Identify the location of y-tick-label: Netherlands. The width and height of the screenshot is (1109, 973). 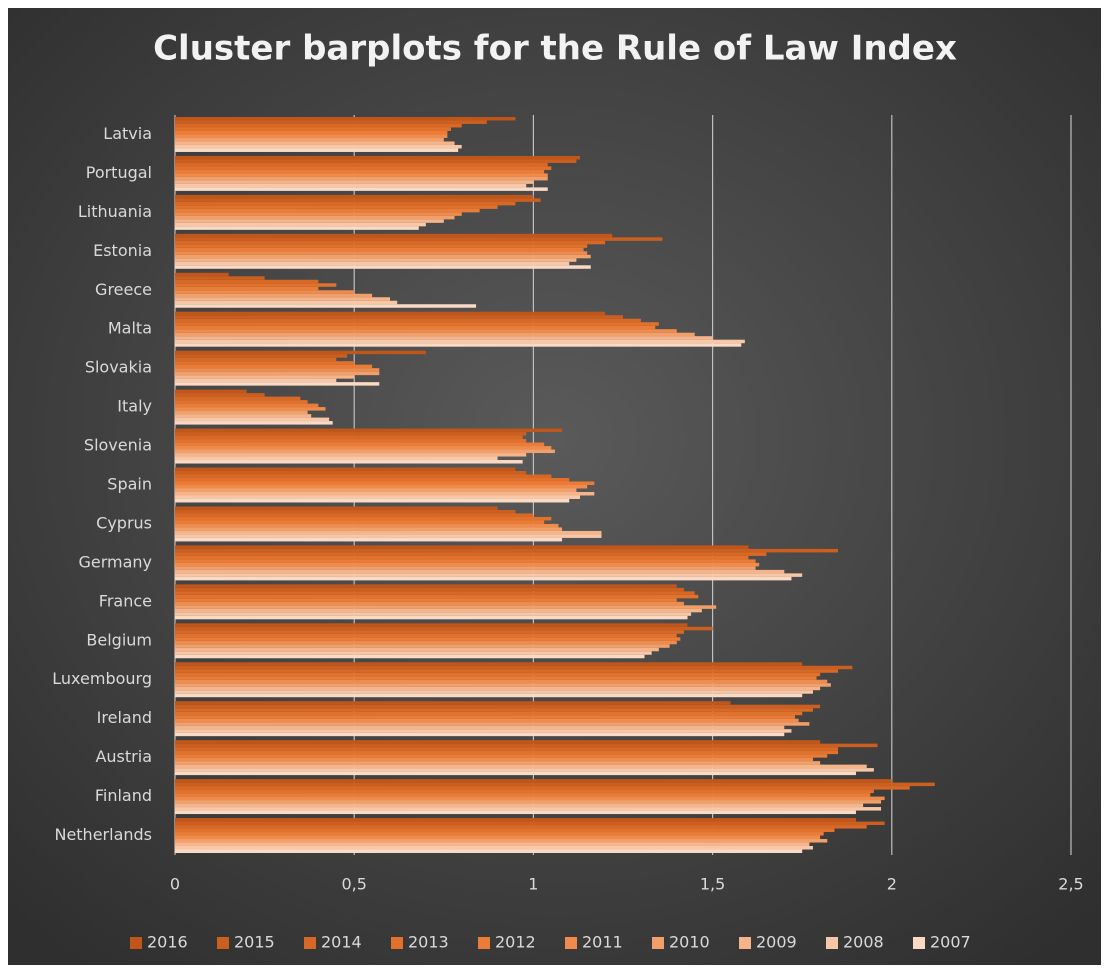
(103, 834).